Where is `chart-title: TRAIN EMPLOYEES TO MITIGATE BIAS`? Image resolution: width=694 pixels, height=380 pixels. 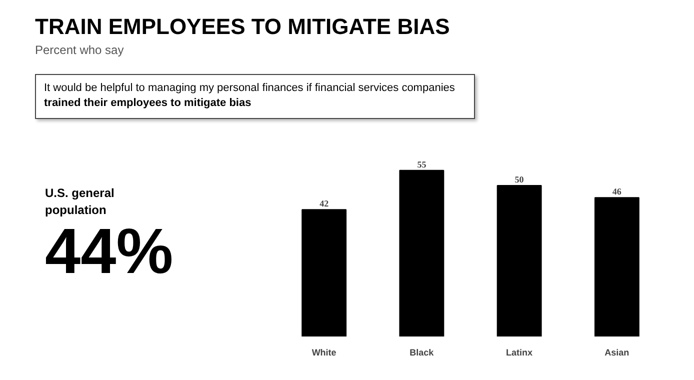
chart-title: TRAIN EMPLOYEES TO MITIGATE BIAS is located at coordinates (243, 27).